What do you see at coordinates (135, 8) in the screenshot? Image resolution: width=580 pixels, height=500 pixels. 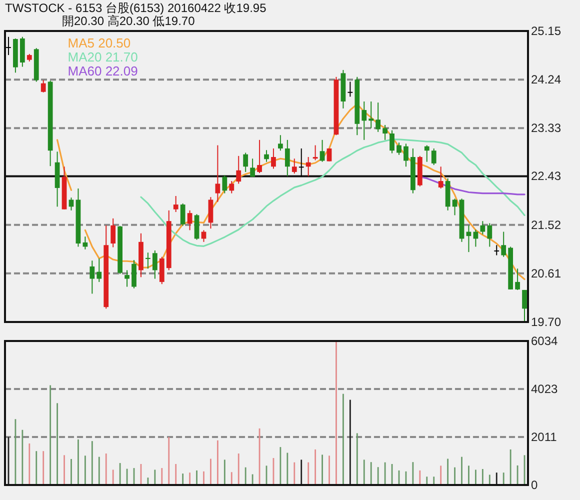 I see `title: TWSTOCK - 6153 台股(6153) 20160422 收19.95` at bounding box center [135, 8].